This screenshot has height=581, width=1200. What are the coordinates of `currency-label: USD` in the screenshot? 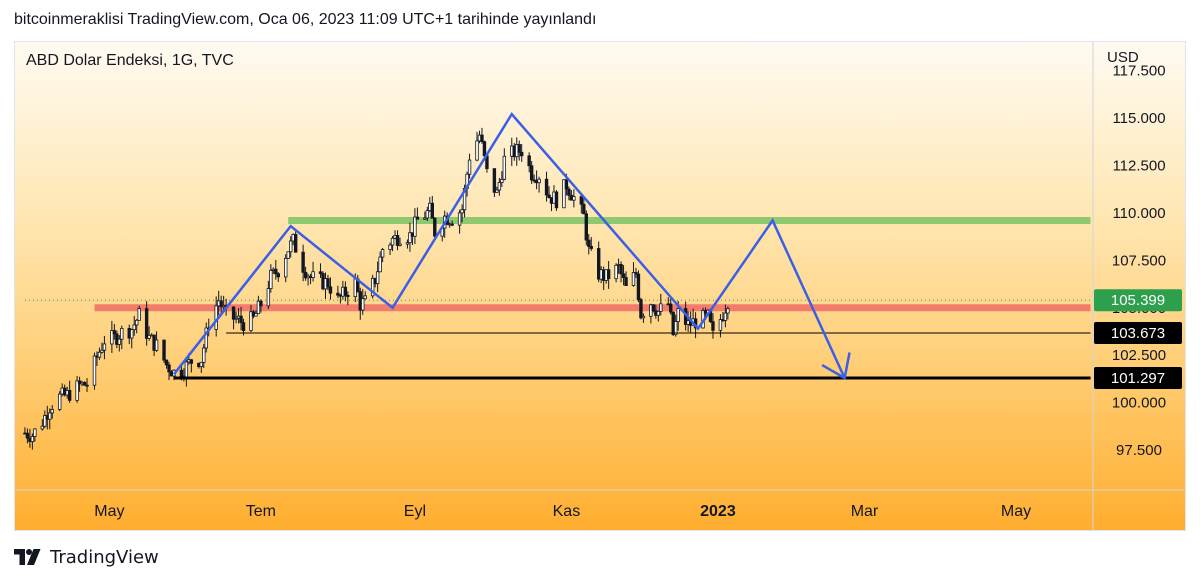 It's located at (1123, 57).